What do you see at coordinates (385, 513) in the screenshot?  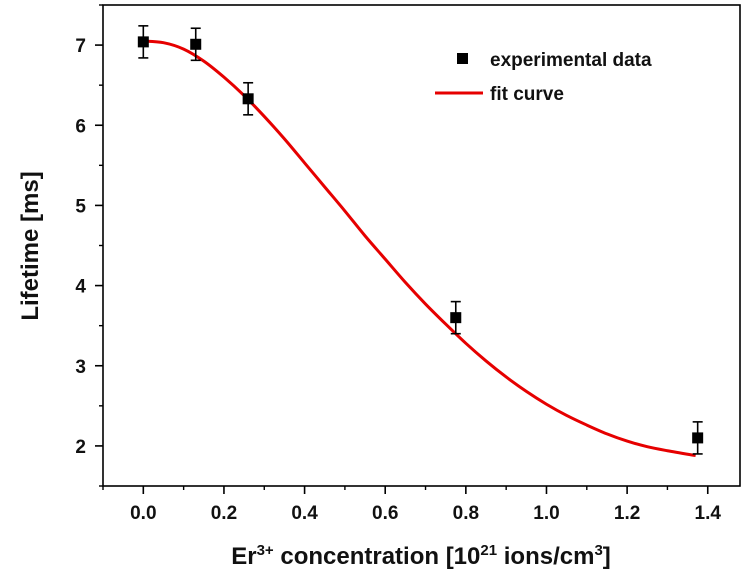 I see `x-tick-label: 0.6` at bounding box center [385, 513].